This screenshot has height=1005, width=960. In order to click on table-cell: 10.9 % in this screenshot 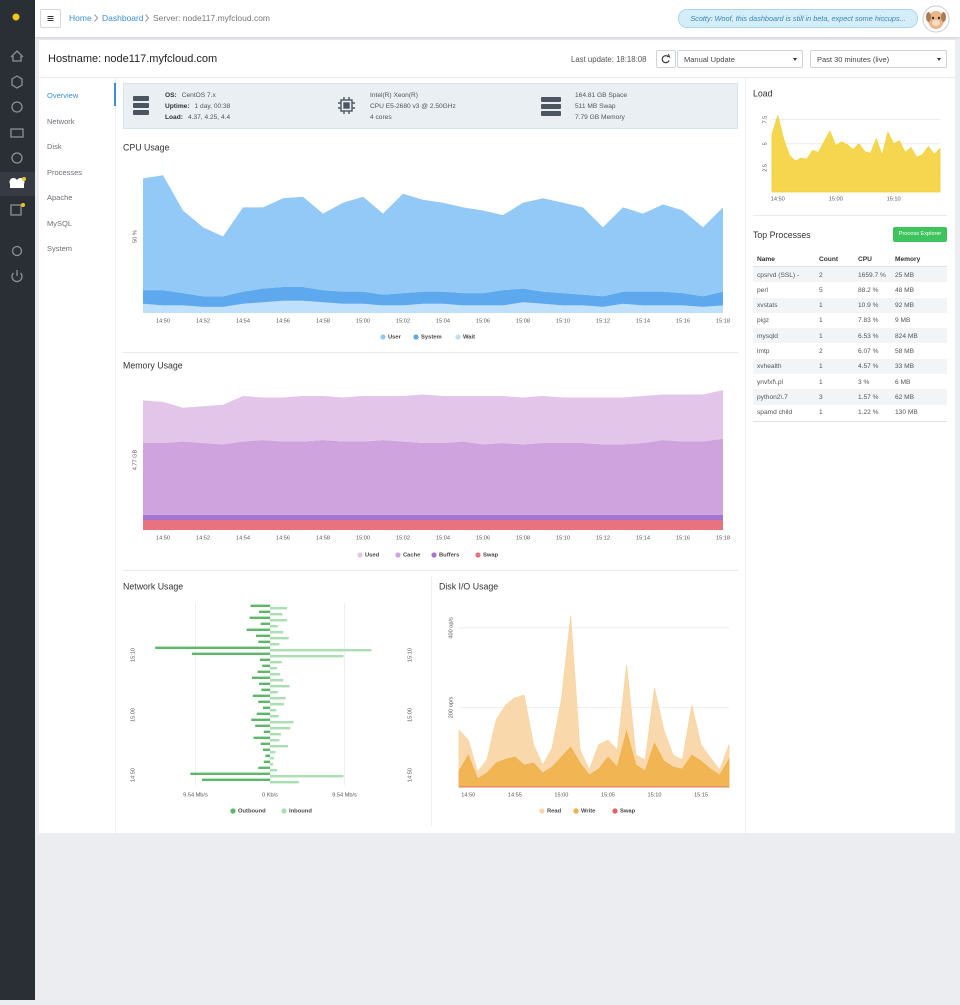, I will do `click(868, 306)`.